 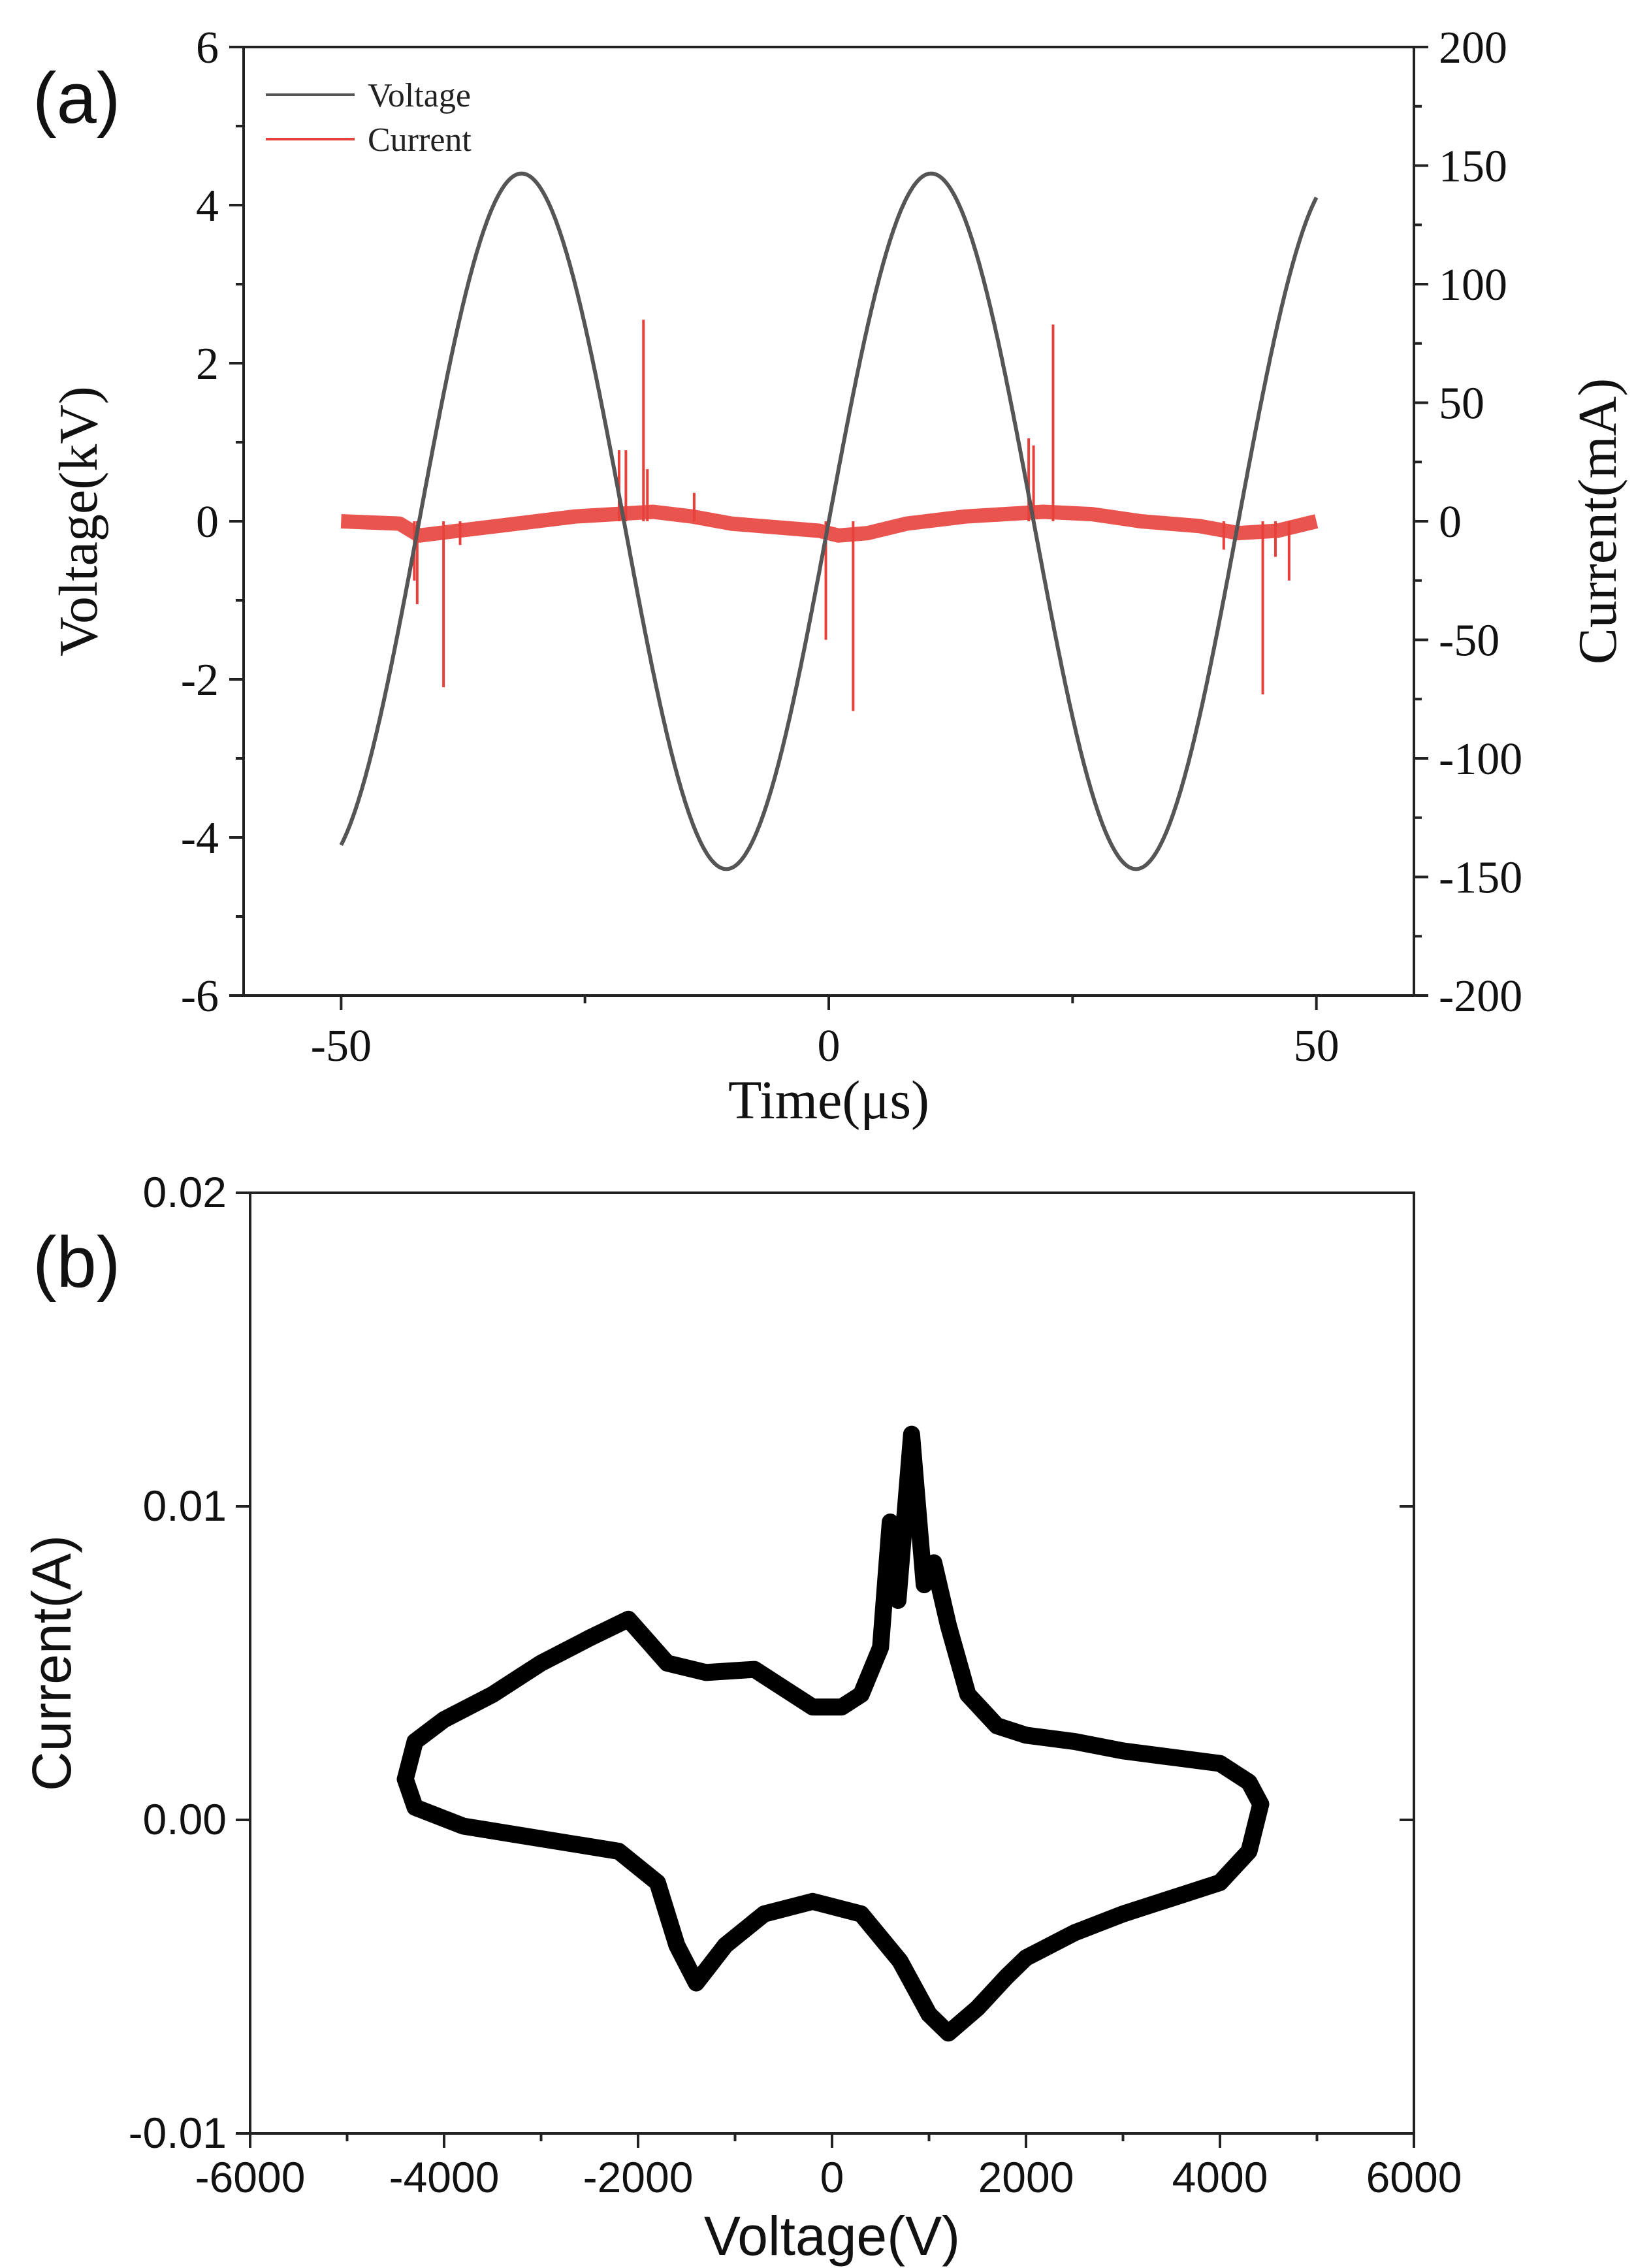 I want to click on panel-a-y-tick-label-1: -4, so click(x=200, y=838).